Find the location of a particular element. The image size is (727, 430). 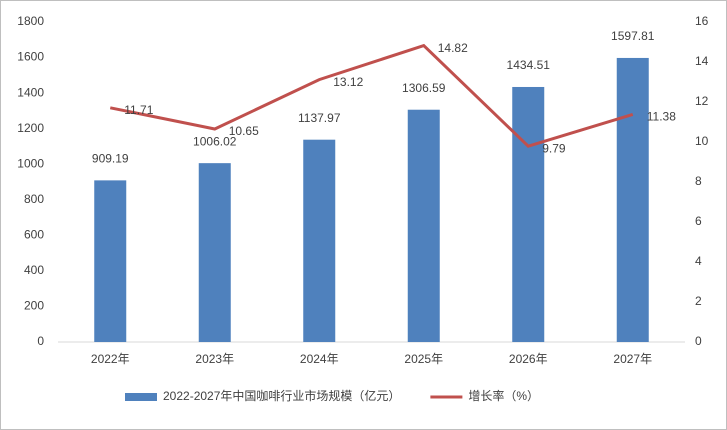

line-value-label: 10.65 is located at coordinates (244, 131).